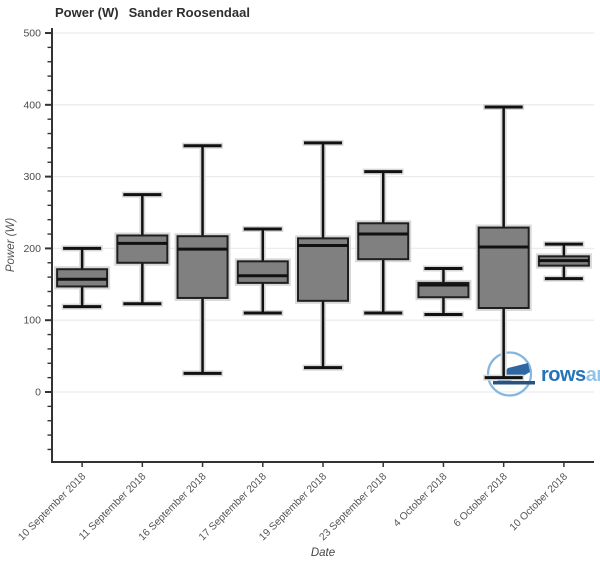 The height and width of the screenshot is (570, 600). What do you see at coordinates (421, 500) in the screenshot?
I see `x-tick-label-4-october-2018: 4 October 2018` at bounding box center [421, 500].